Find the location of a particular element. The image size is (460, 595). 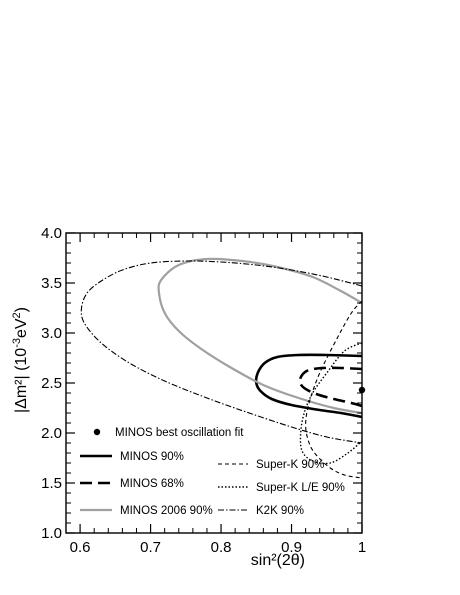

y-axis-title-unit: eV is located at coordinates (21, 328).